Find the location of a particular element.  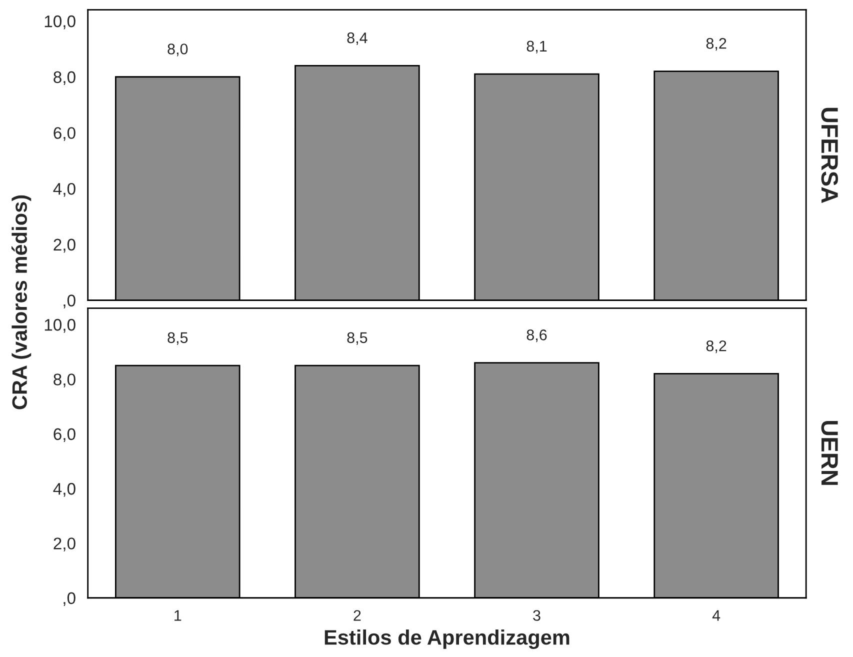

x-tick-label: 2 is located at coordinates (357, 615).